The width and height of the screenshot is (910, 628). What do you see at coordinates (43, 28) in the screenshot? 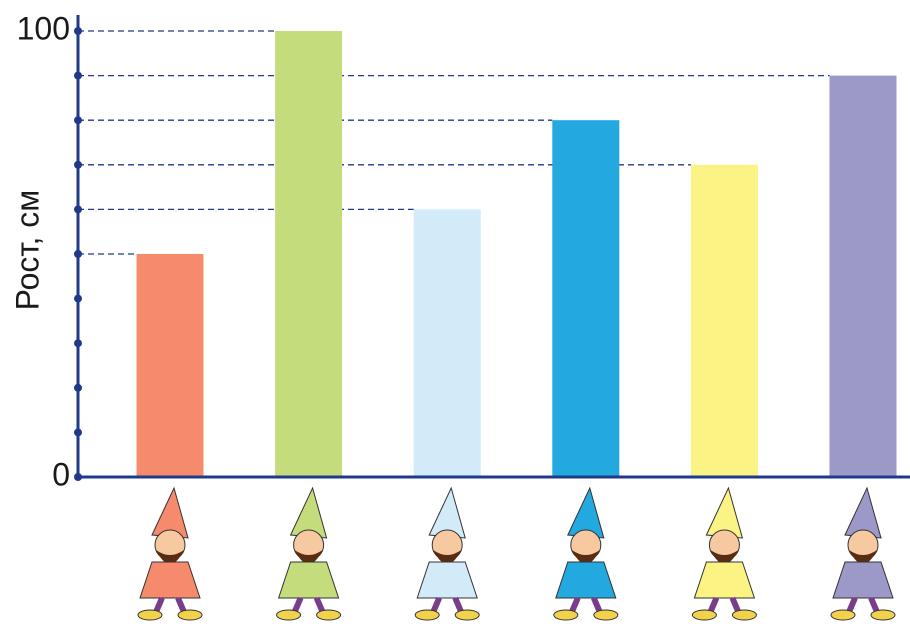
I see `y-tick-label: 100` at bounding box center [43, 28].